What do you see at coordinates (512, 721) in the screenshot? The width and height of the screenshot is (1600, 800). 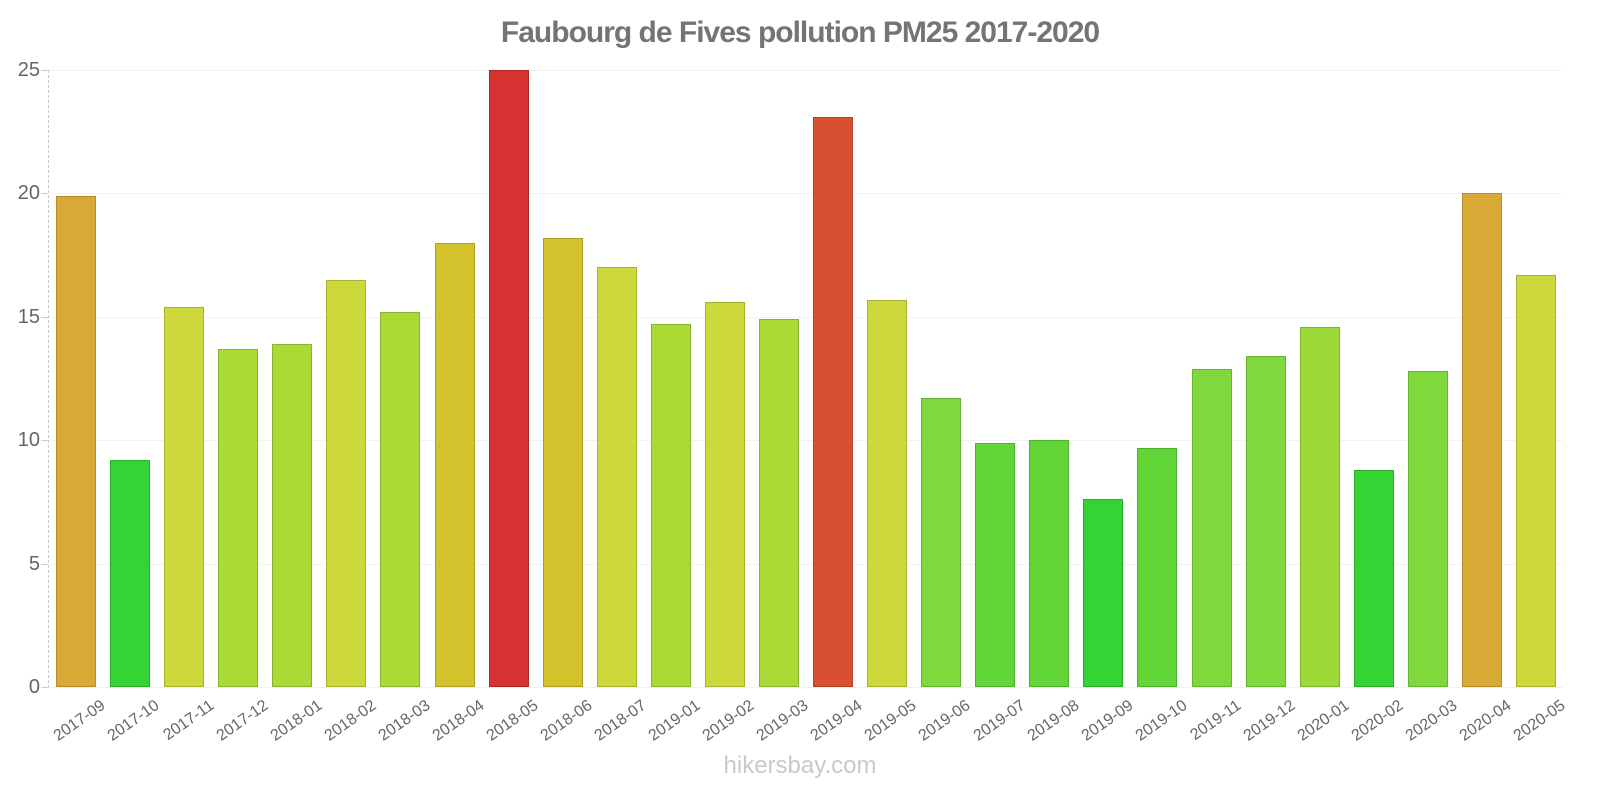 I see `x-axis-label-2018-05: 2018-05` at bounding box center [512, 721].